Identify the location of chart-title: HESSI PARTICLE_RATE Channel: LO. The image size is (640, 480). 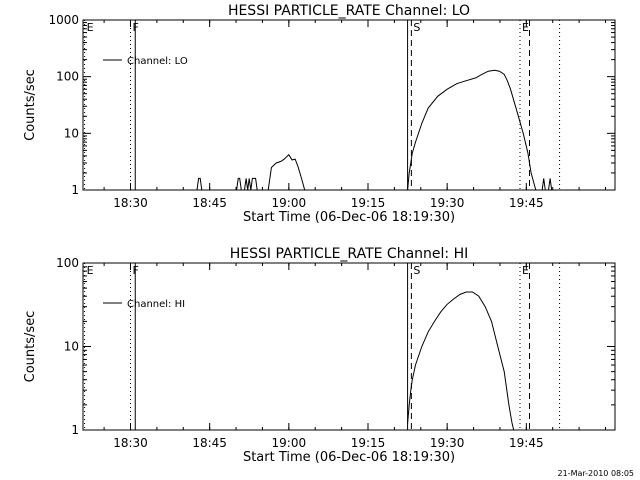
(349, 11).